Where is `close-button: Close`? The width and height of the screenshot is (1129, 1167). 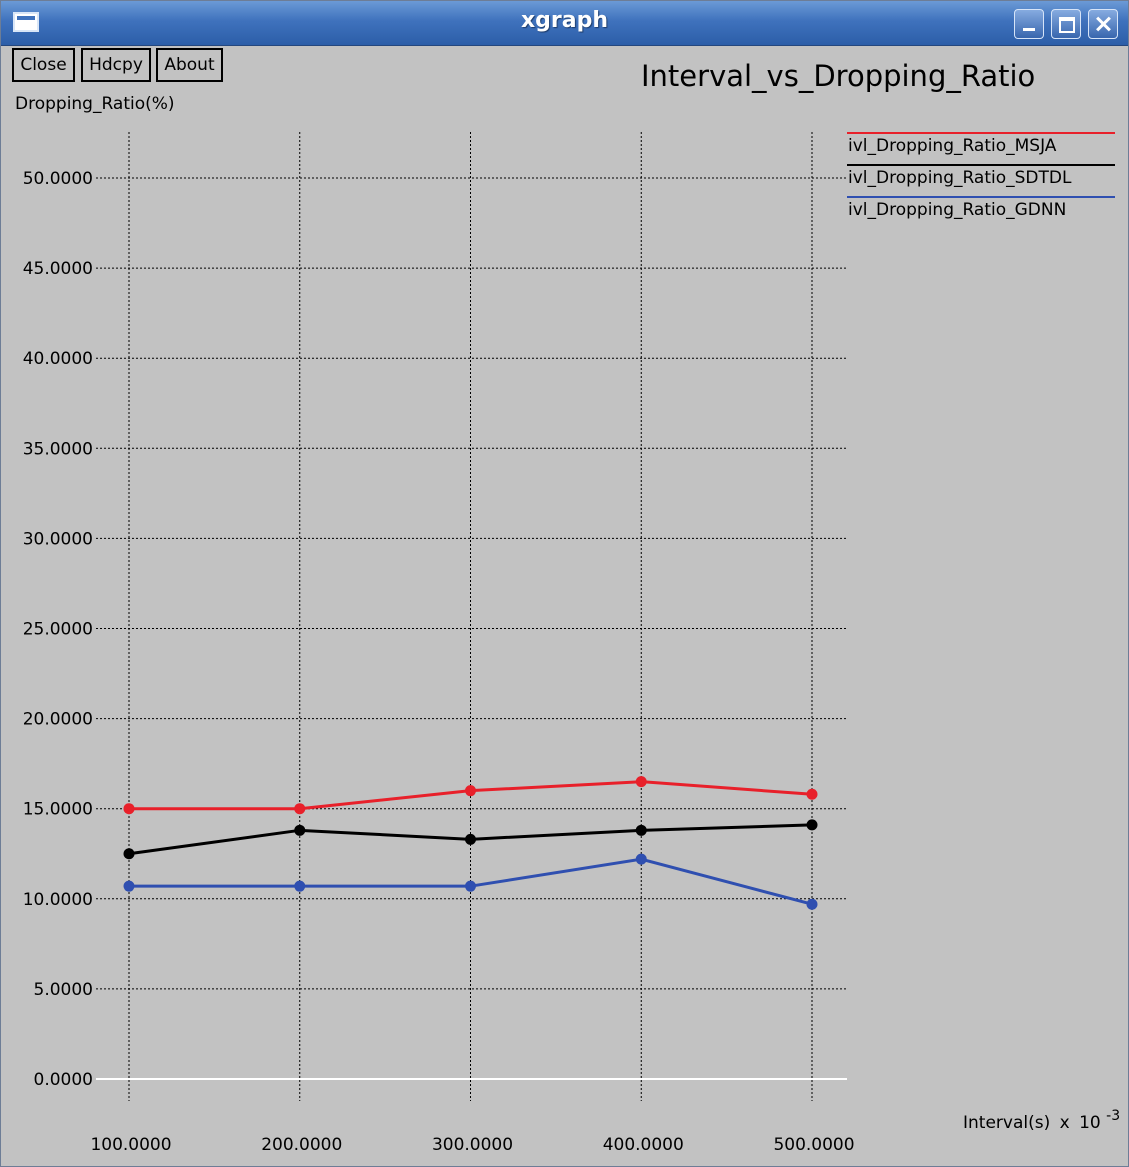 close-button: Close is located at coordinates (43, 65).